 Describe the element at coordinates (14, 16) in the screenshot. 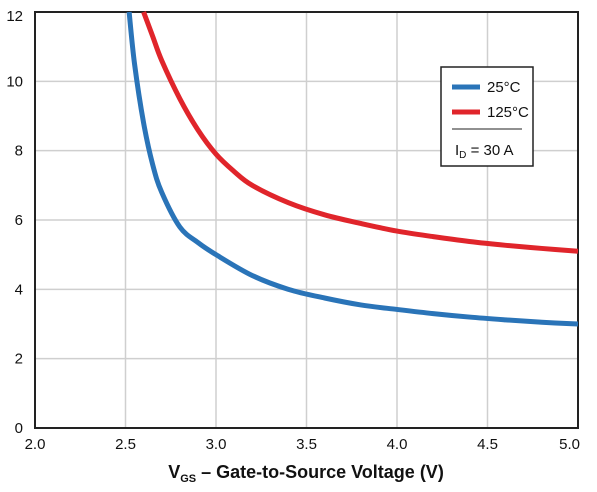

I see `y-tick-label: 12` at that location.